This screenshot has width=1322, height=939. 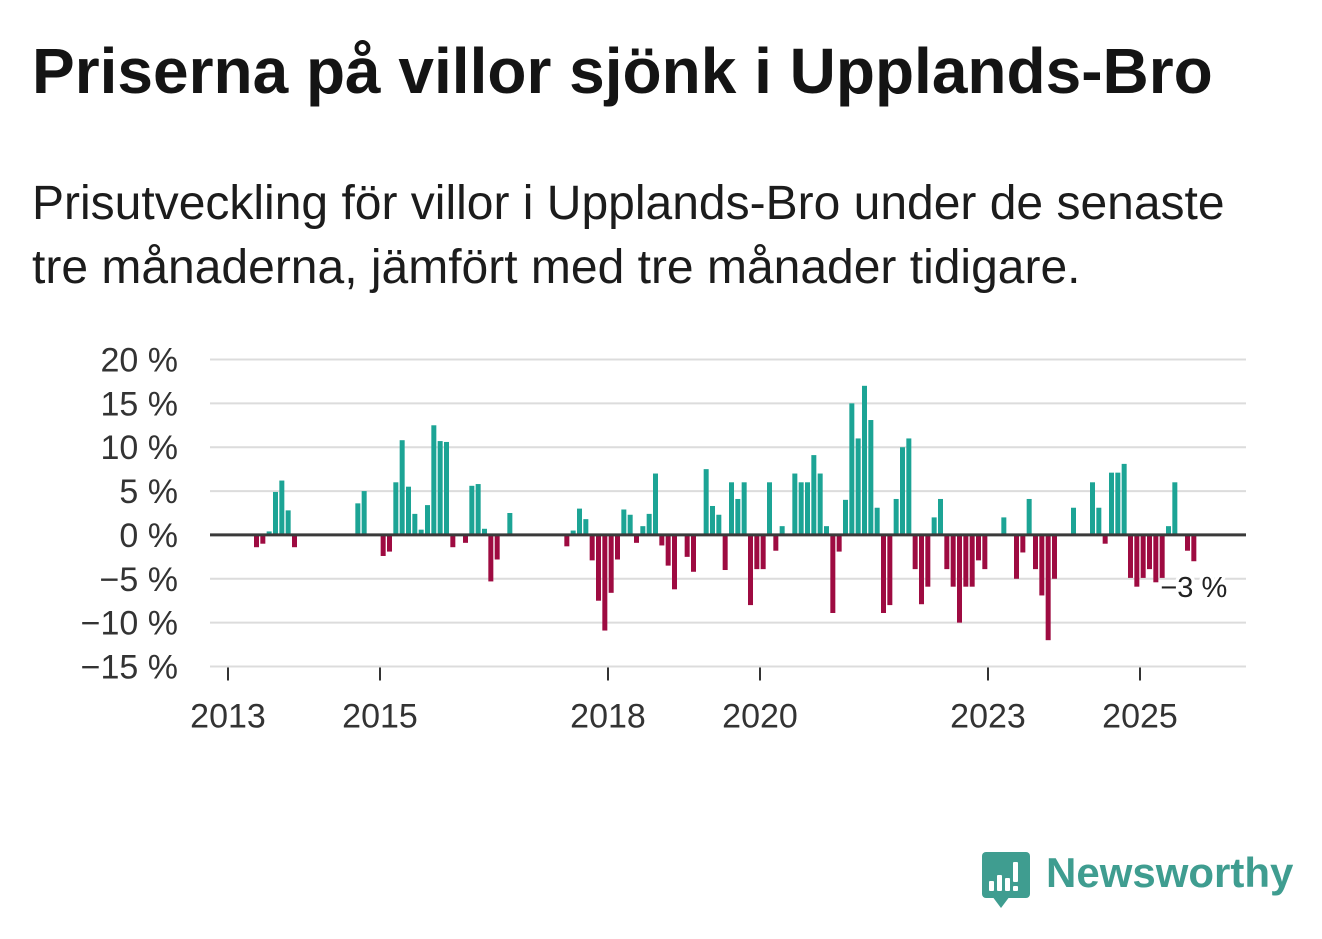 What do you see at coordinates (988, 717) in the screenshot?
I see `x-tick-label: 2023` at bounding box center [988, 717].